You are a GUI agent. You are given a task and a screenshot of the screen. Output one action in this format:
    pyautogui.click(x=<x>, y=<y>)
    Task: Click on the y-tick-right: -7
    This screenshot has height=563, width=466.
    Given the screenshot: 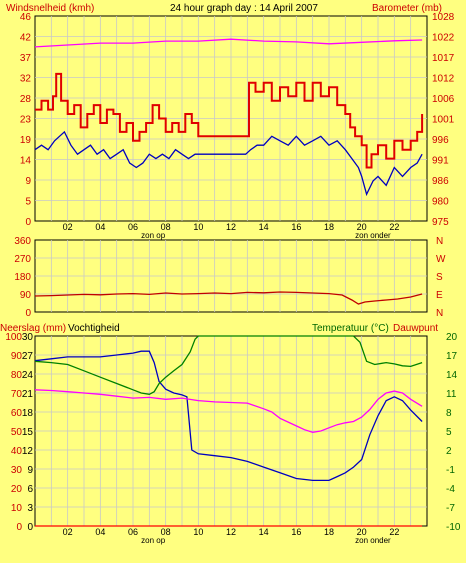 What is the action you would take?
    pyautogui.click(x=450, y=508)
    